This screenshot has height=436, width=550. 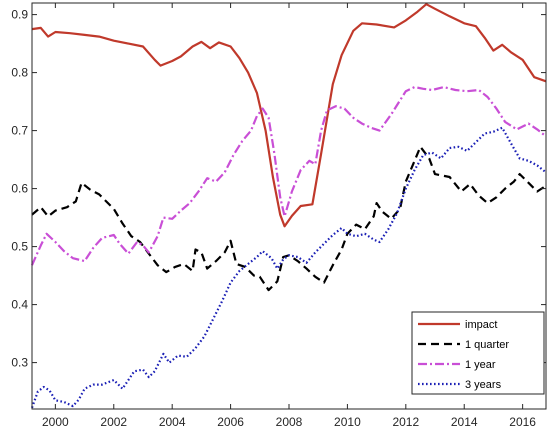 I want to click on y-tick-label: 0.3, so click(x=19, y=363).